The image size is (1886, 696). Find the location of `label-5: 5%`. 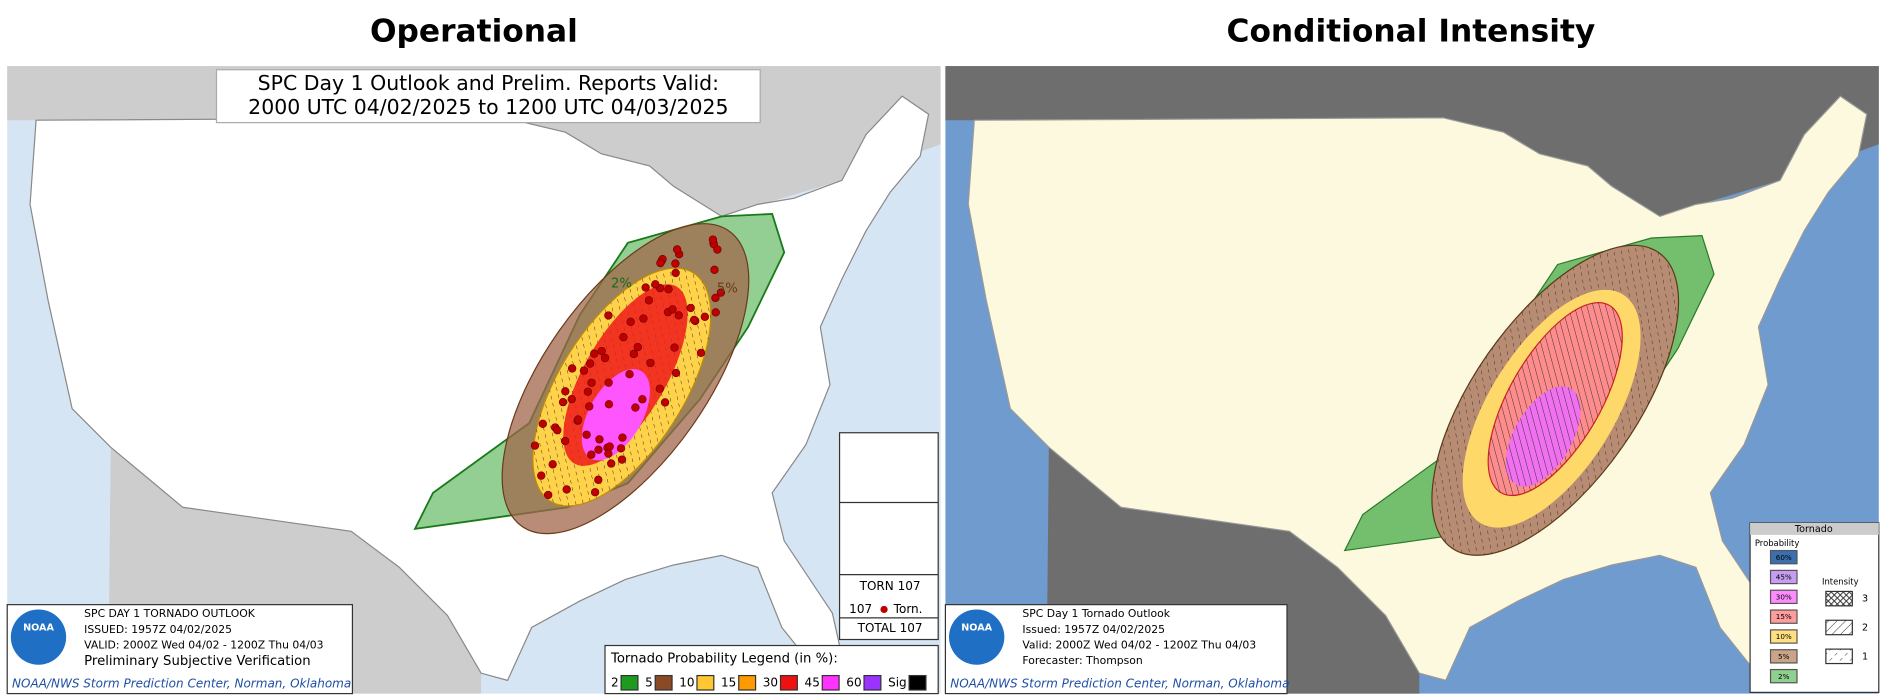

label-5: 5% is located at coordinates (727, 288).